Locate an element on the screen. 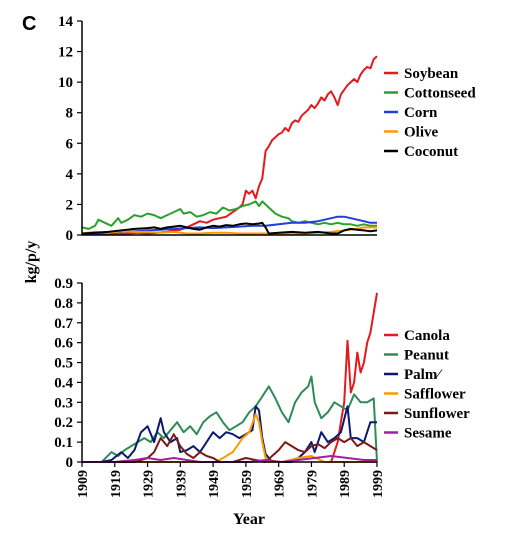  legend-label-coconut: Coconut is located at coordinates (431, 152).